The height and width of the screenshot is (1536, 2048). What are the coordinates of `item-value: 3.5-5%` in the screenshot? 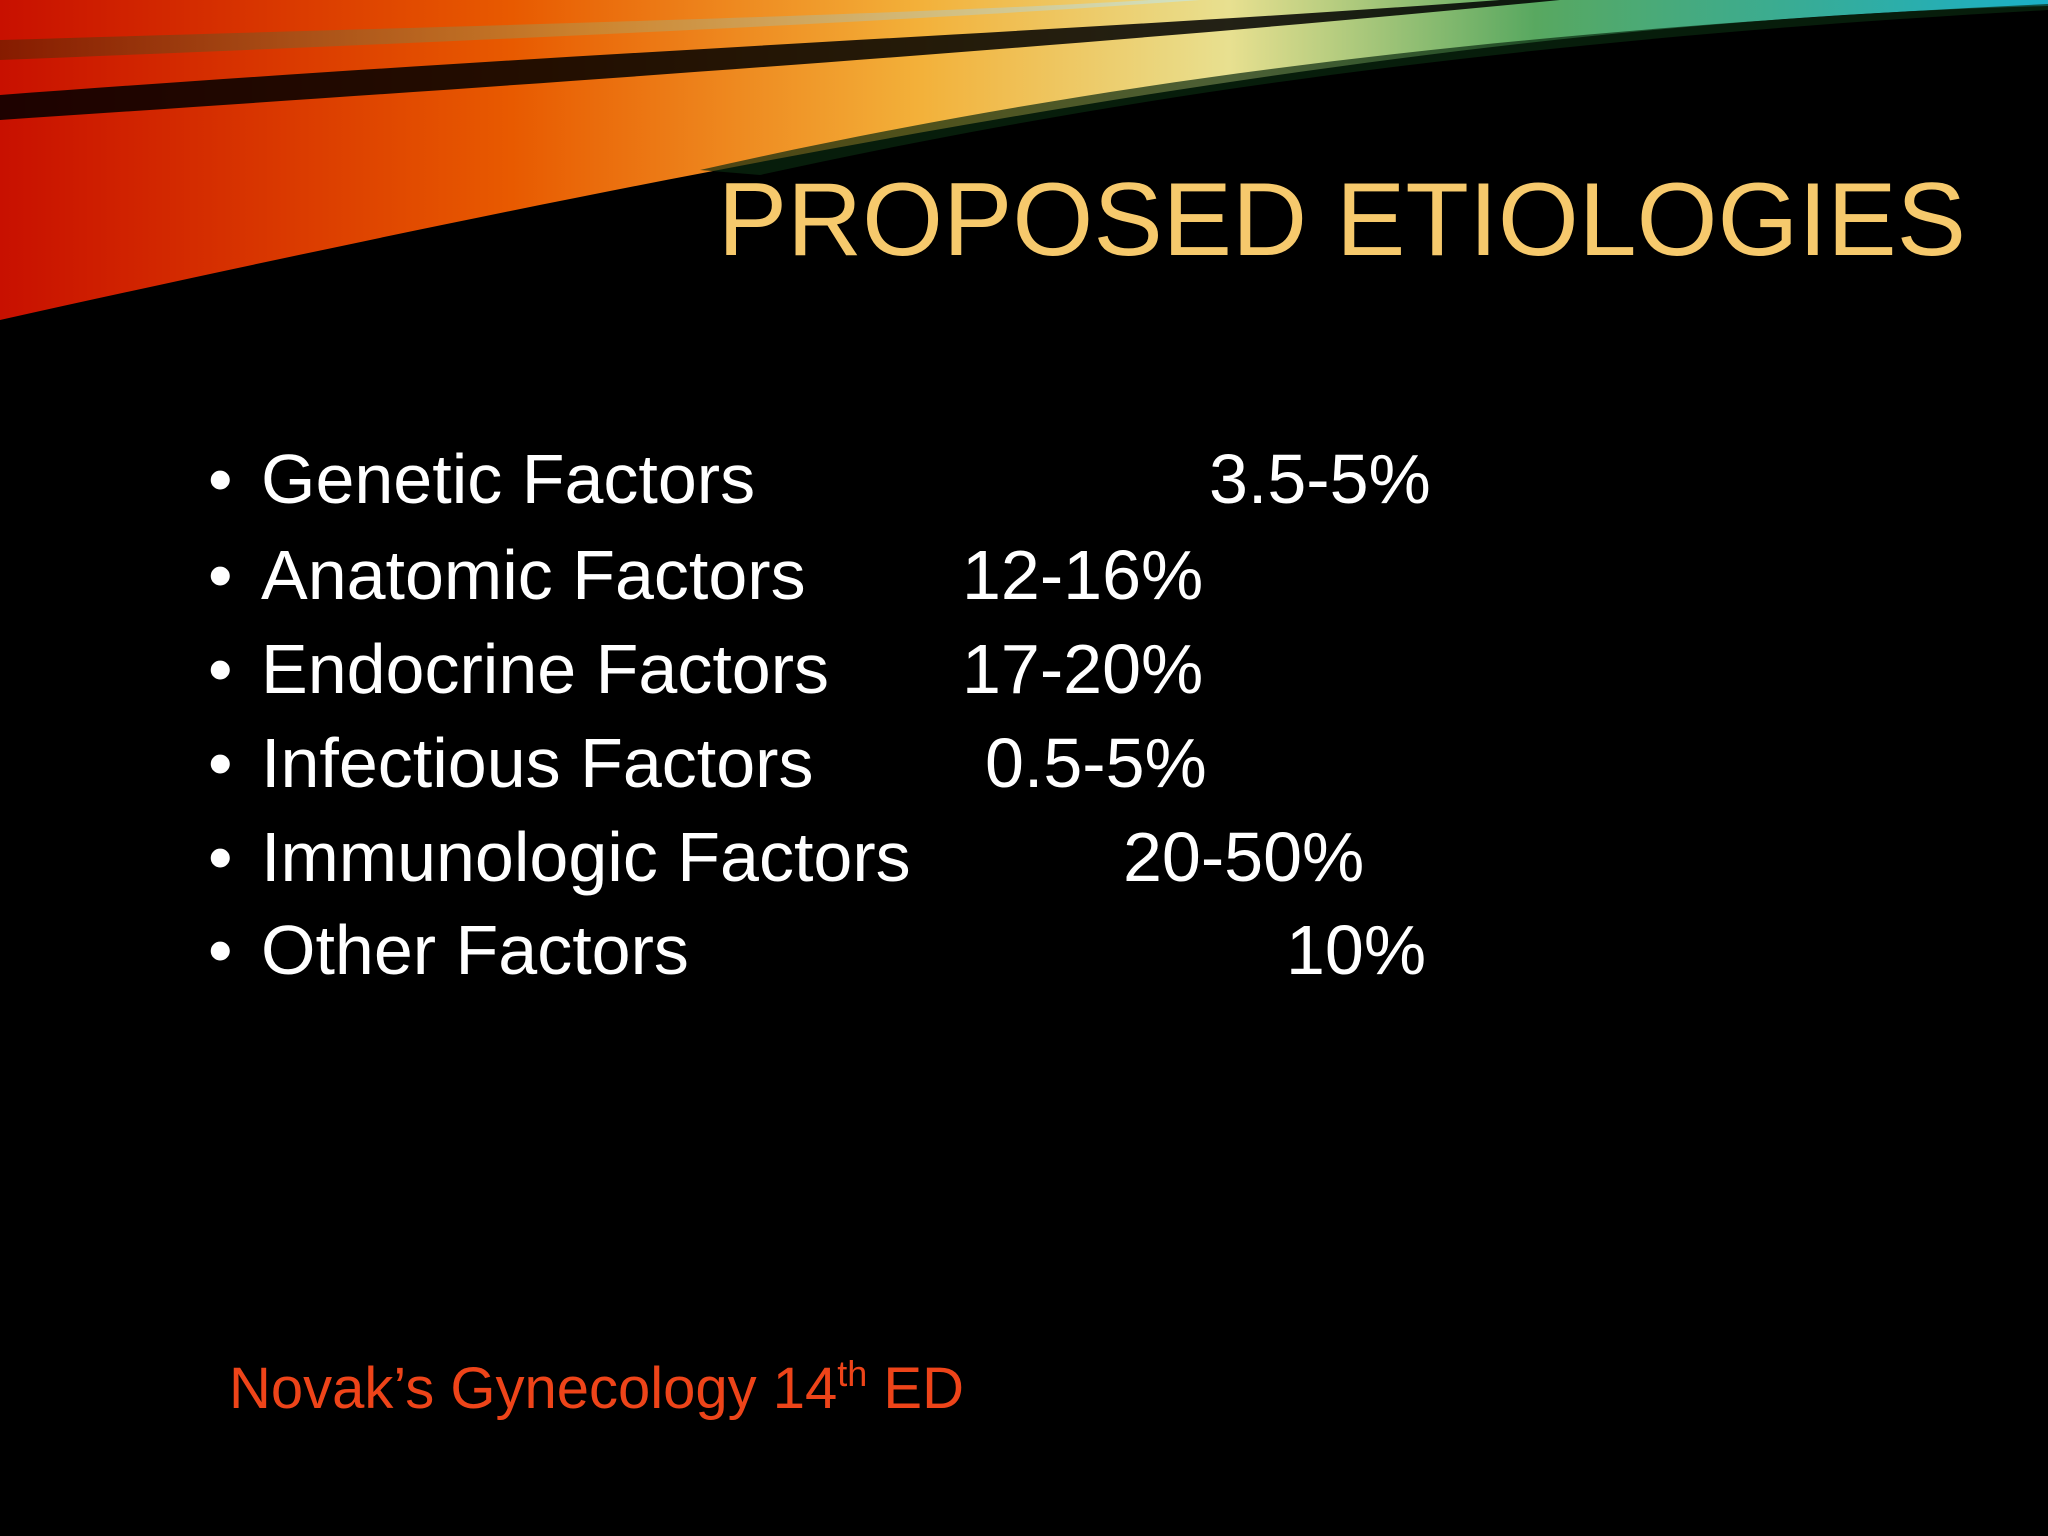 It's located at (1320, 479).